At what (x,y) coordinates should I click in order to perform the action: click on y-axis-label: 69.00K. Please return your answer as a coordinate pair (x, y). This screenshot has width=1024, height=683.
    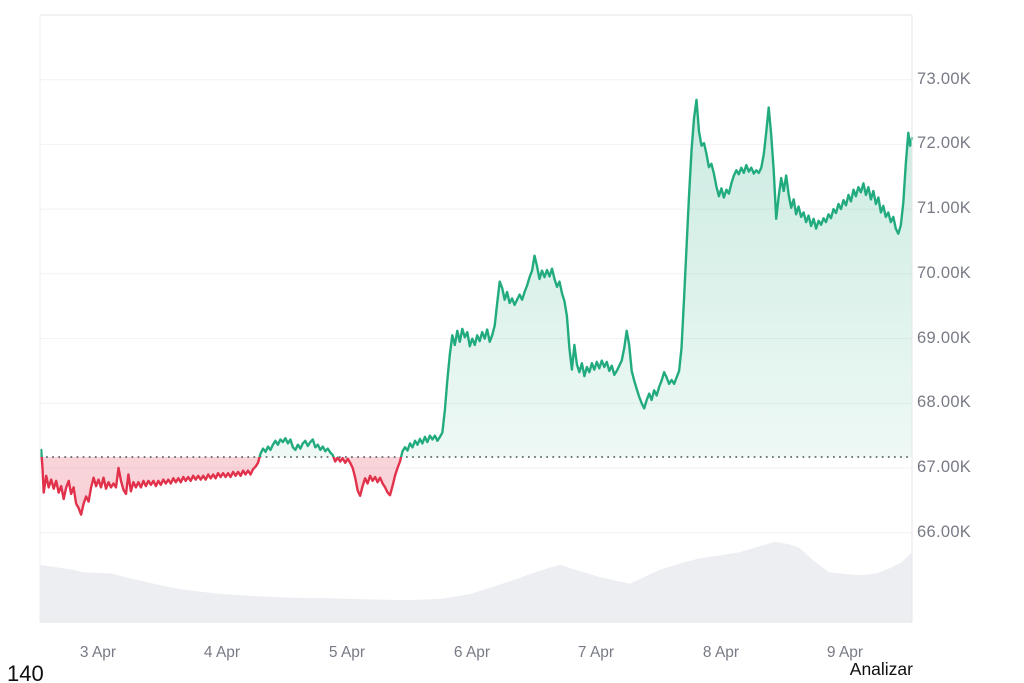
    Looking at the image, I should click on (944, 338).